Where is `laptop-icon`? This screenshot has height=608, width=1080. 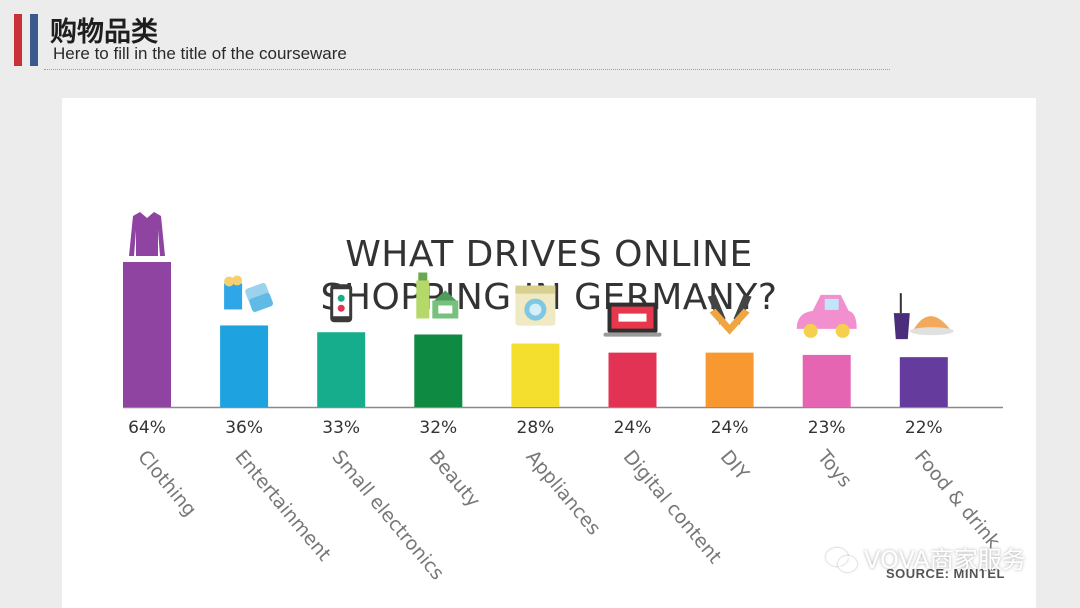 laptop-icon is located at coordinates (632, 319).